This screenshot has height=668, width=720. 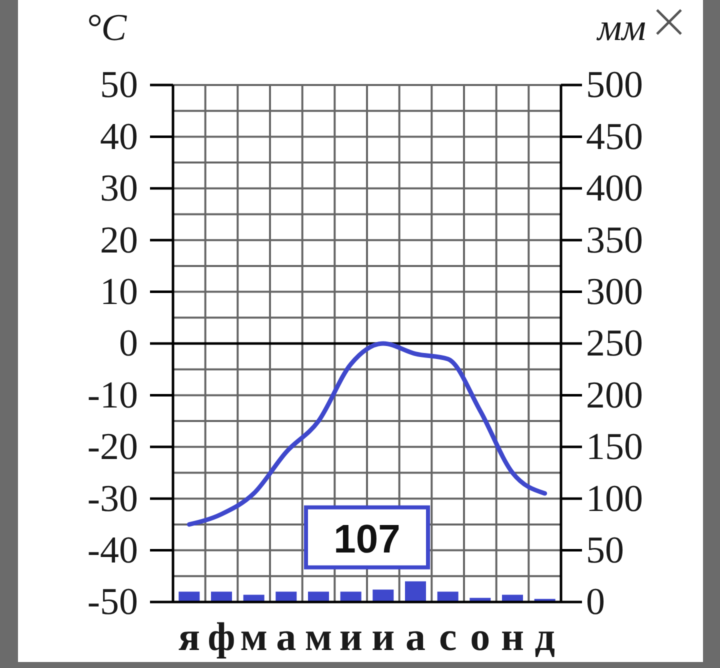 I want to click on y-tick-label: -40, so click(x=112, y=550).